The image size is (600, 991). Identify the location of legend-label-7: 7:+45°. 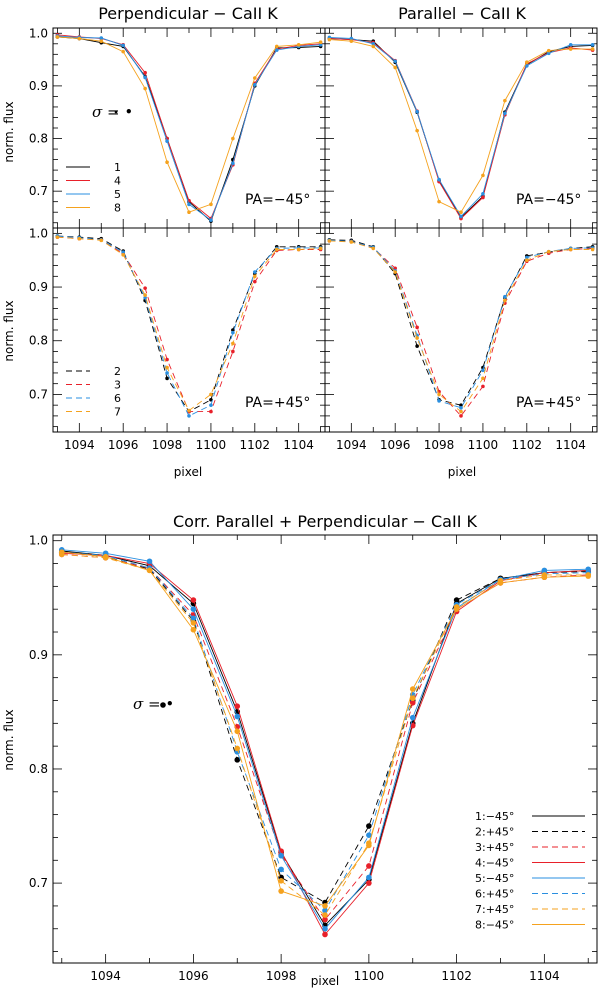
(494, 909).